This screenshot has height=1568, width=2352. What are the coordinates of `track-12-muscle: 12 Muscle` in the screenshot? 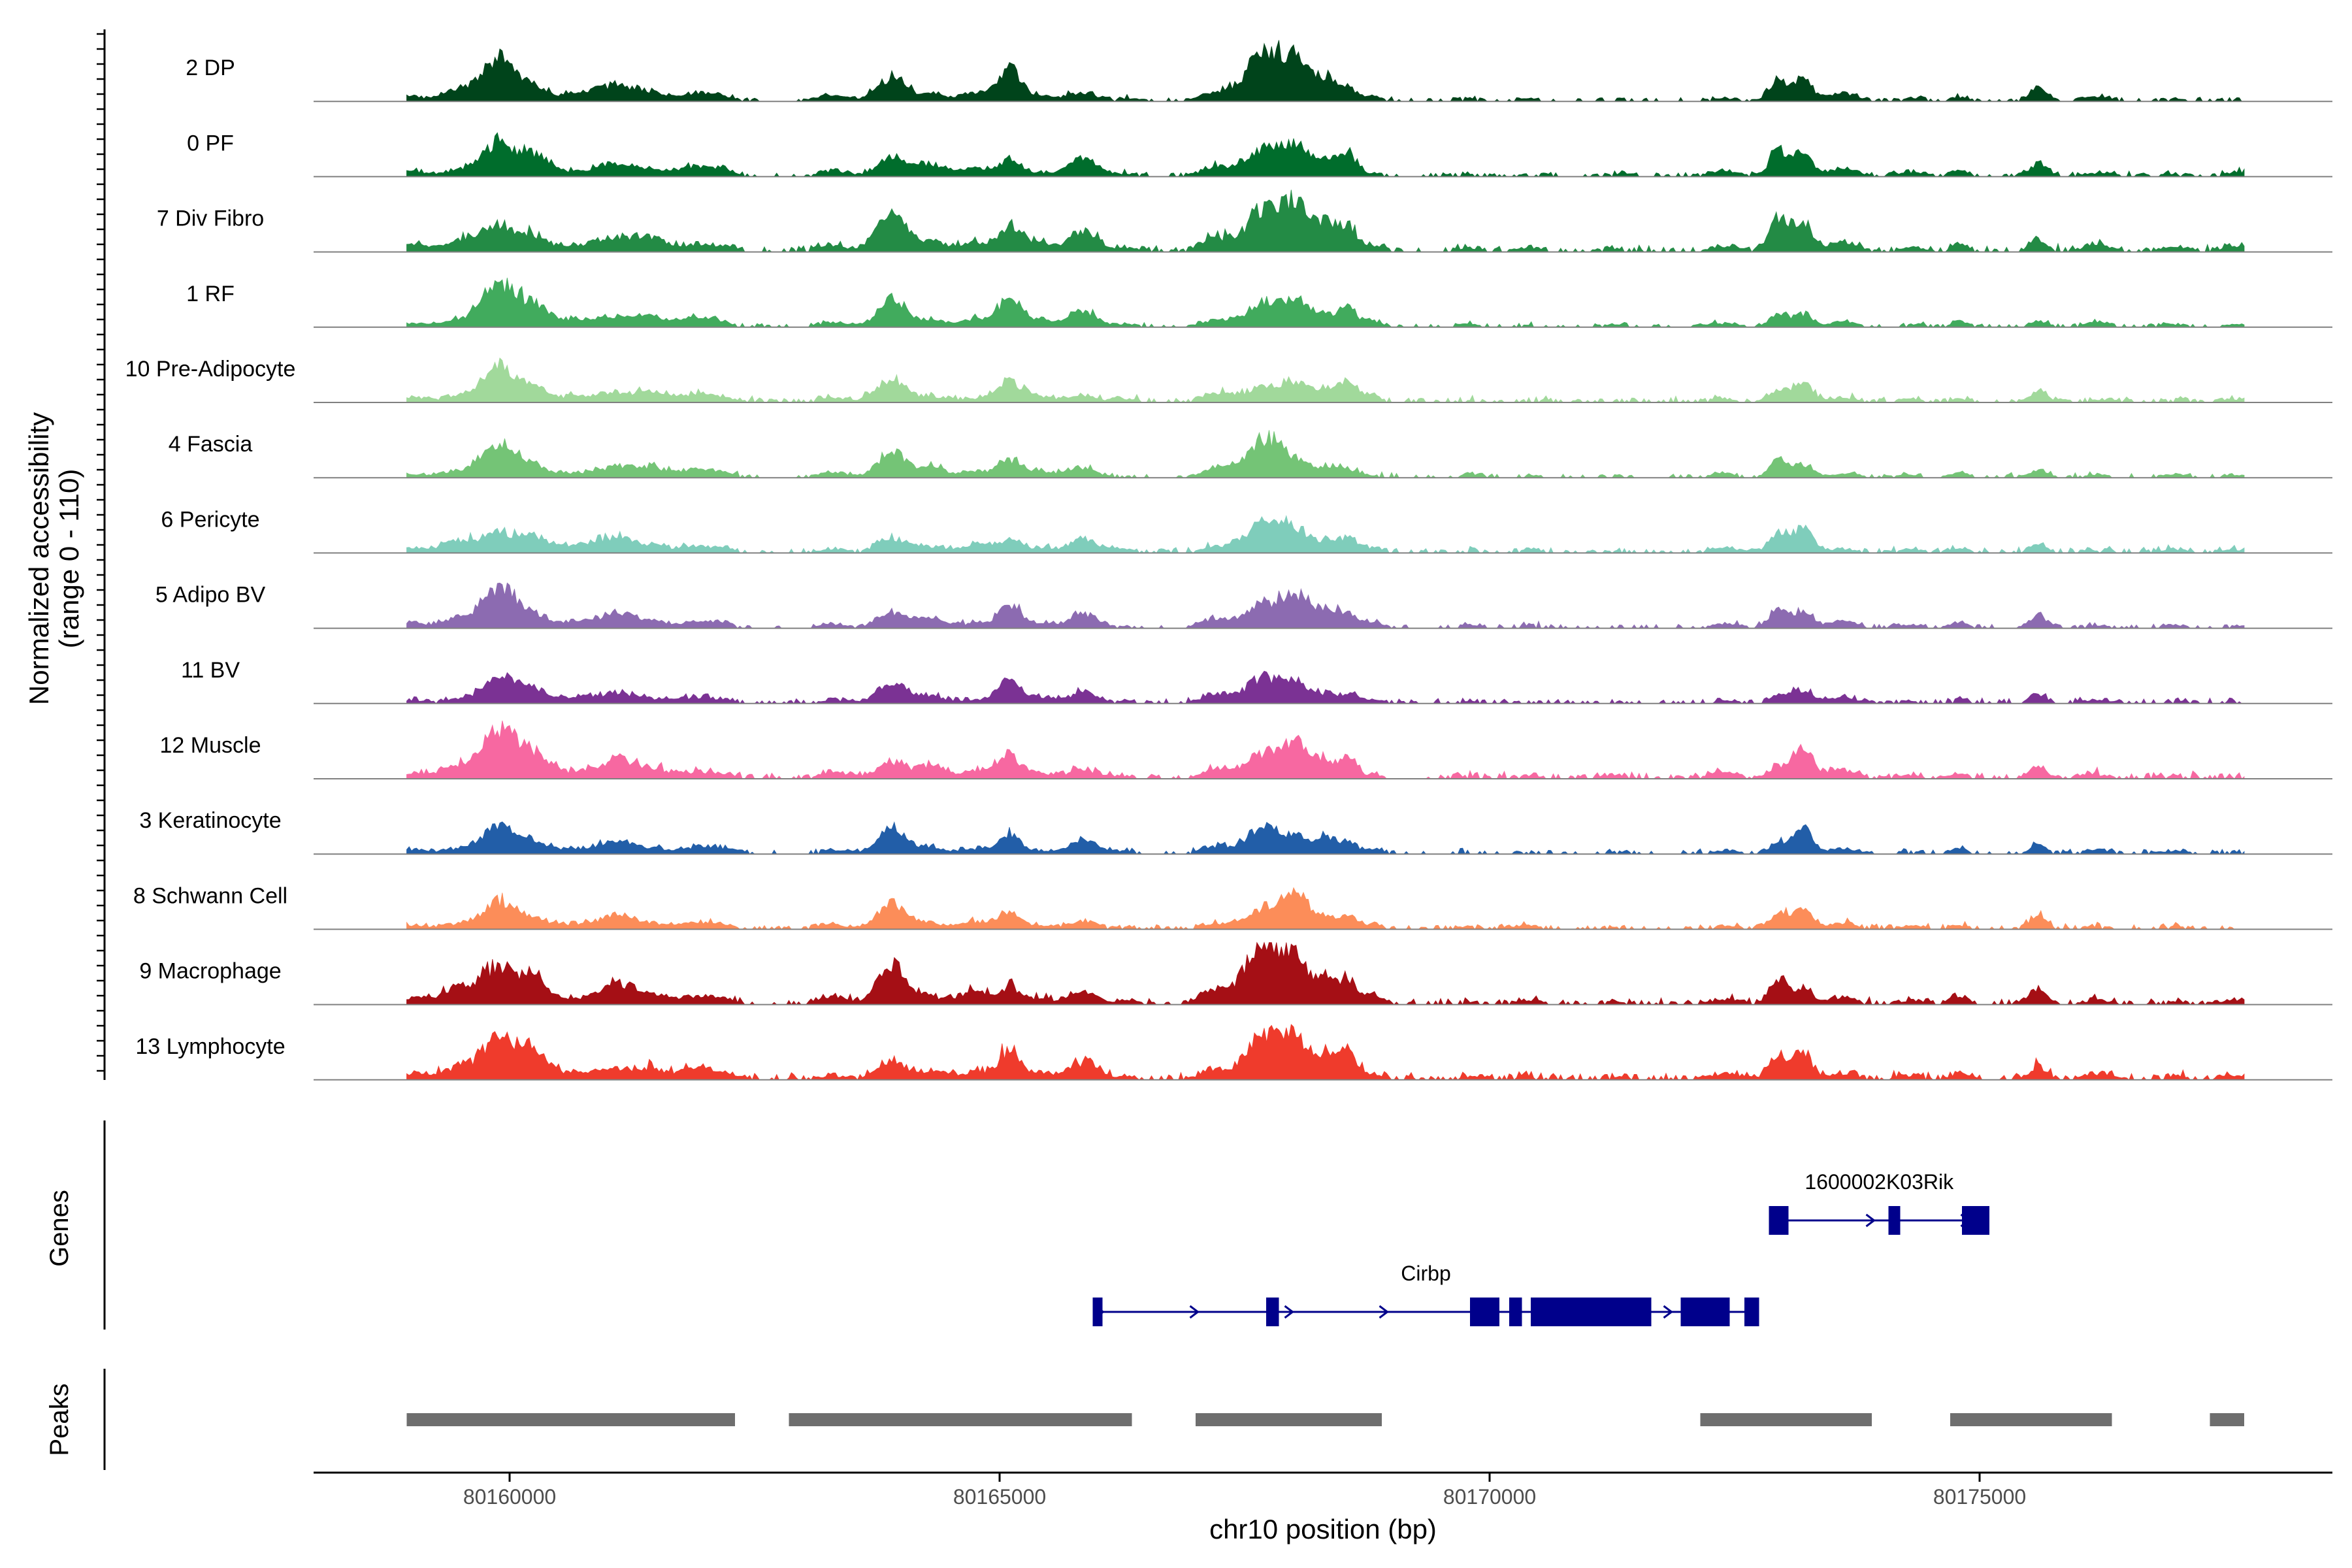 It's located at (1246, 750).